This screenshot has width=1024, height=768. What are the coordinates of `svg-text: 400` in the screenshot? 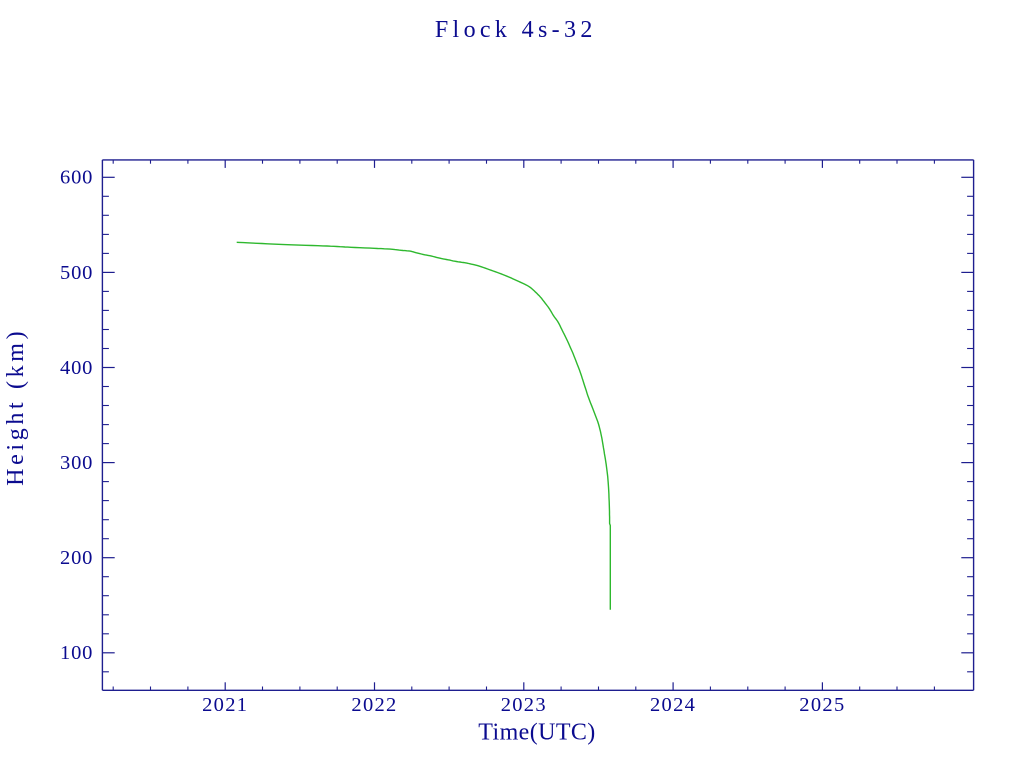 It's located at (76, 368).